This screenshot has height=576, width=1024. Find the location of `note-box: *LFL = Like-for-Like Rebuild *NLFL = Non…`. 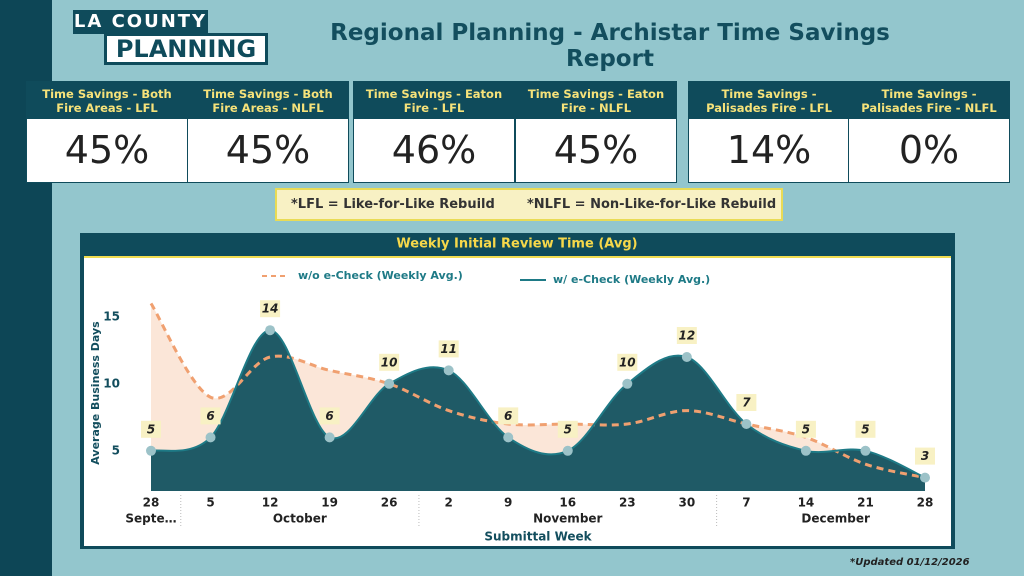

note-box: *LFL = Like-for-Like Rebuild *NLFL = Non… is located at coordinates (529, 204).